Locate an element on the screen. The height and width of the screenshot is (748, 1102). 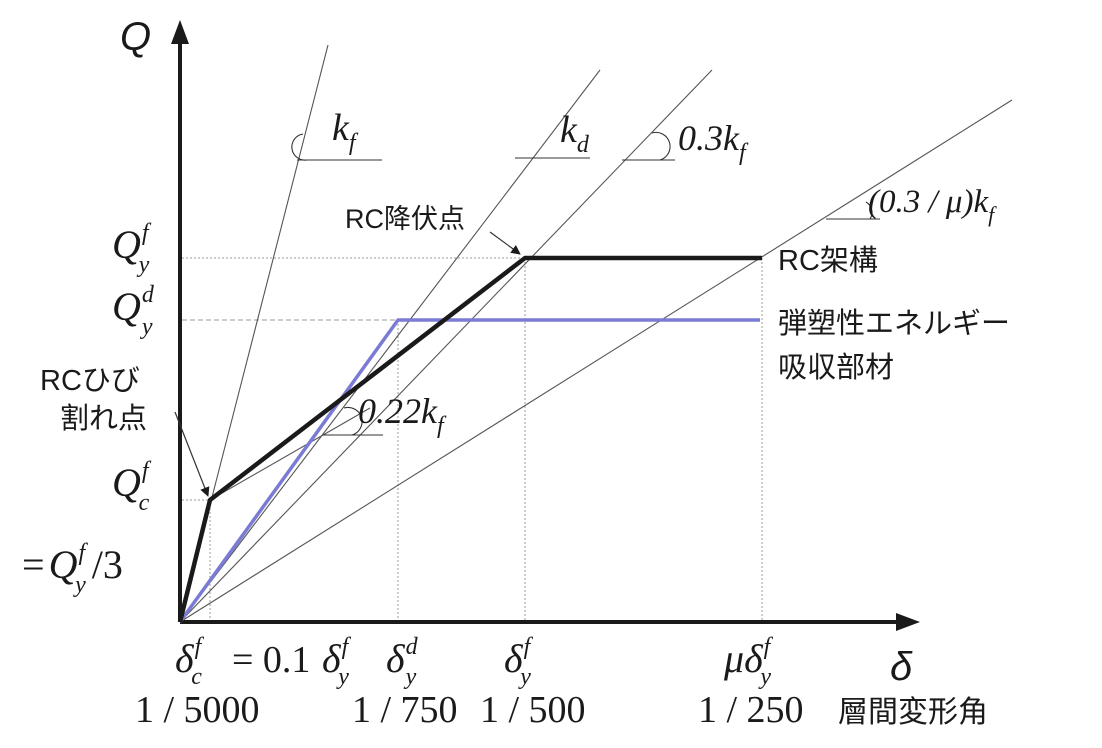
y-tick-qcf: Qf c is located at coordinates (132, 487).